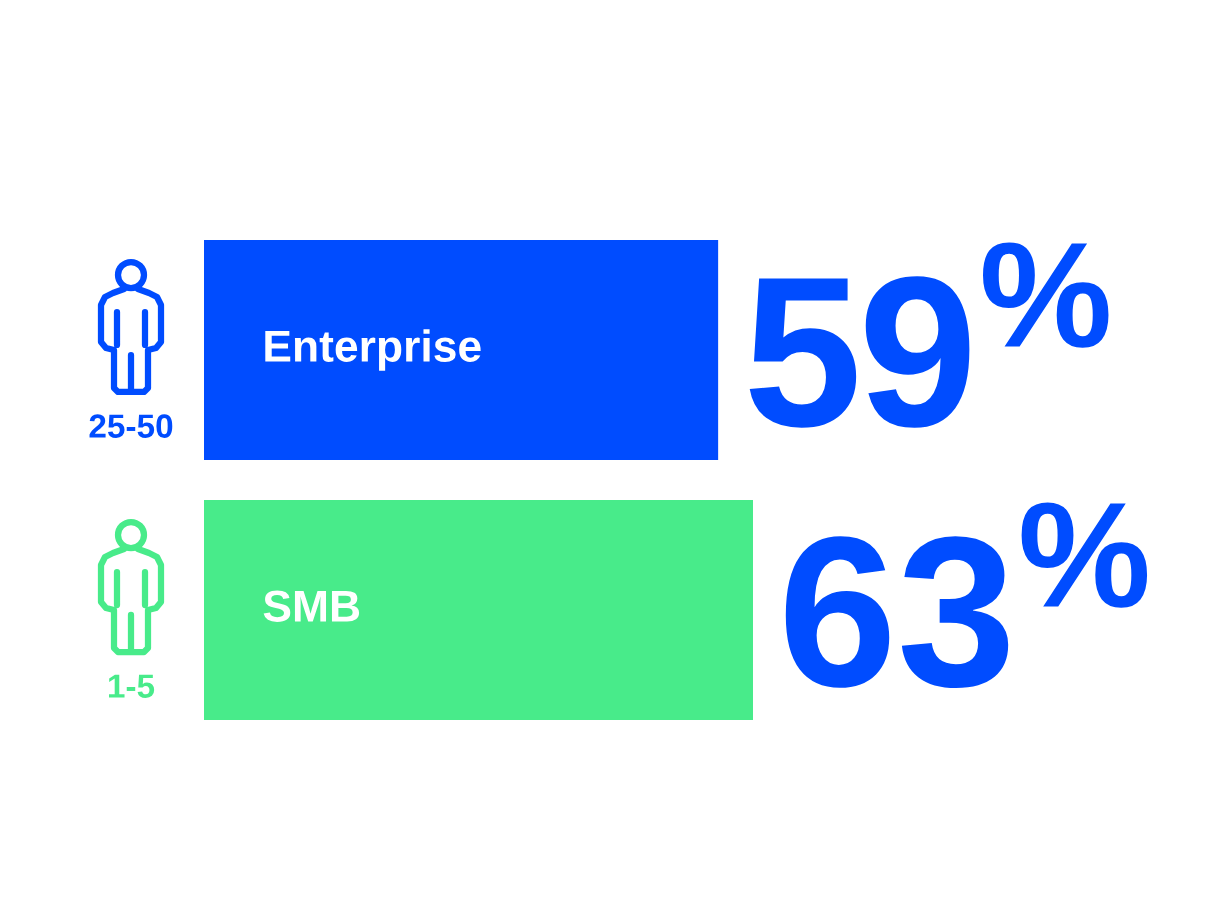  I want to click on y-tick-label: Enterprise, so click(373, 350).